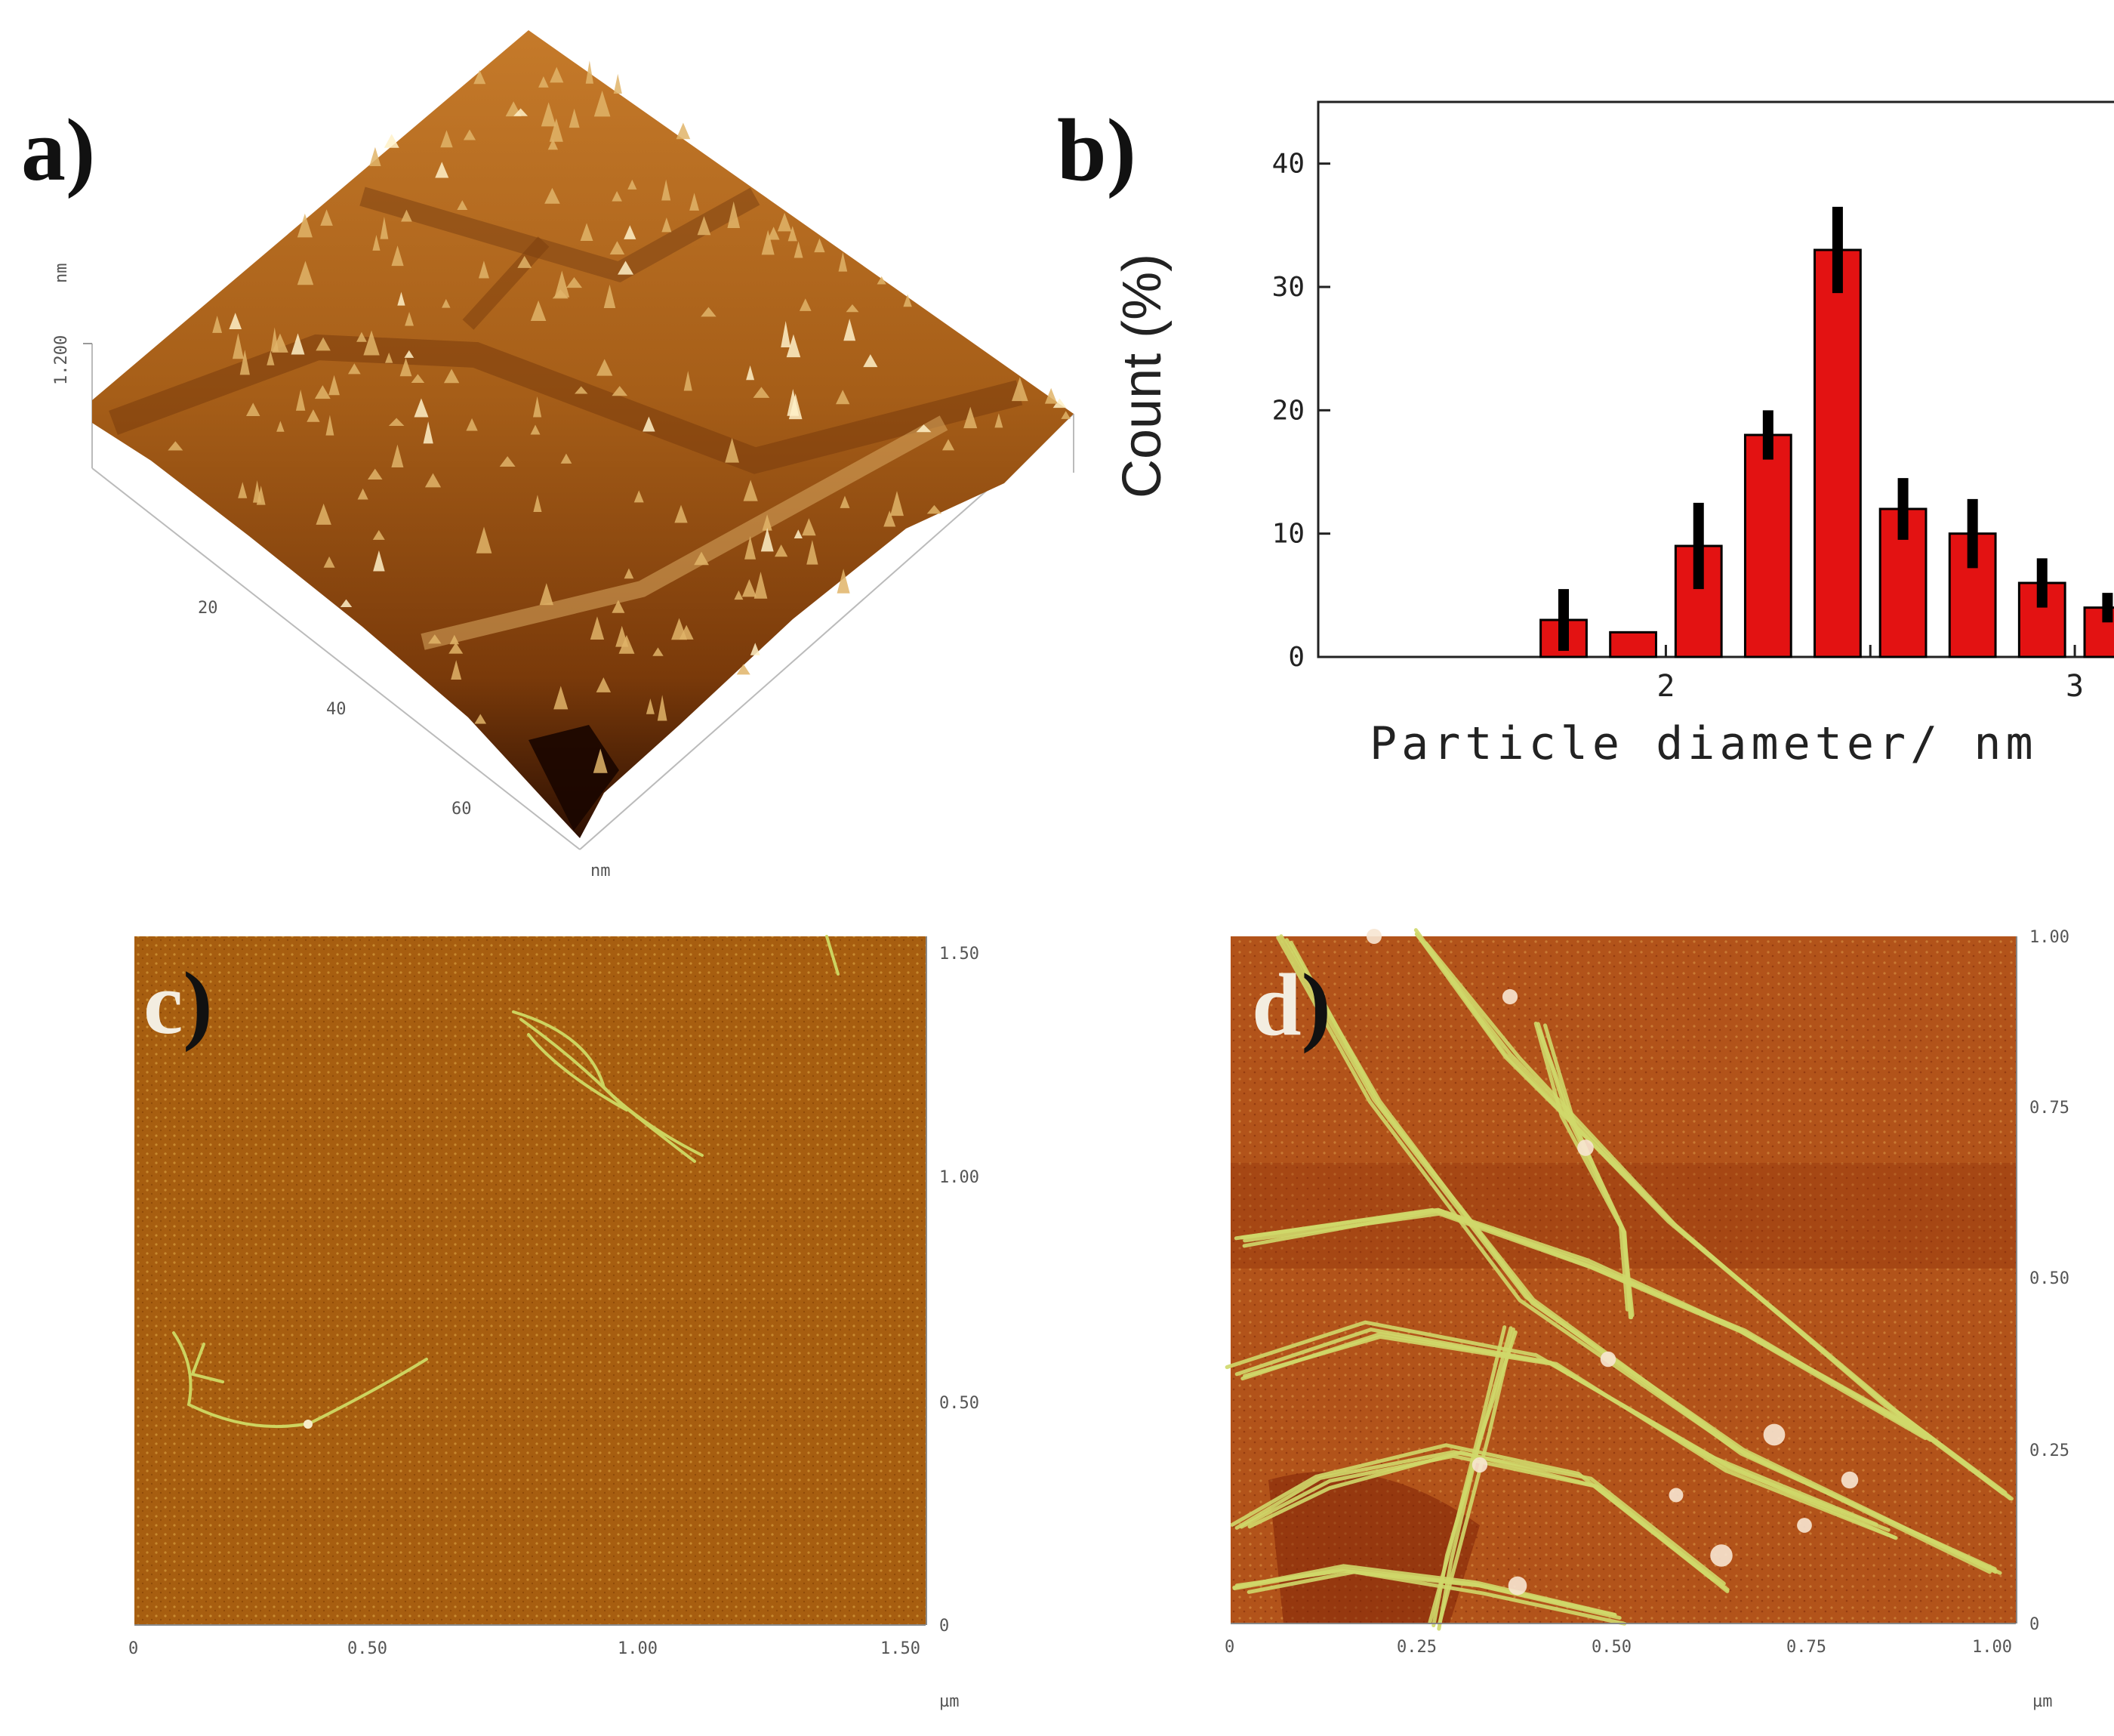  What do you see at coordinates (506, 1182) in the screenshot?
I see `fibrils-c` at bounding box center [506, 1182].